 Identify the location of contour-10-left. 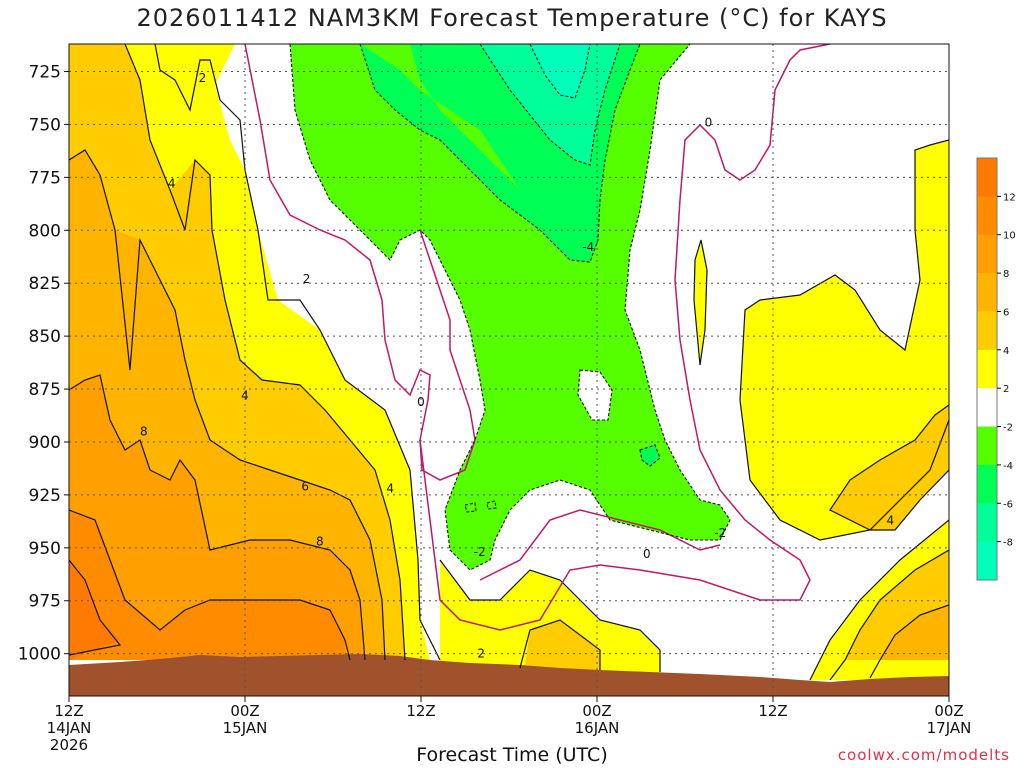
(210, 585).